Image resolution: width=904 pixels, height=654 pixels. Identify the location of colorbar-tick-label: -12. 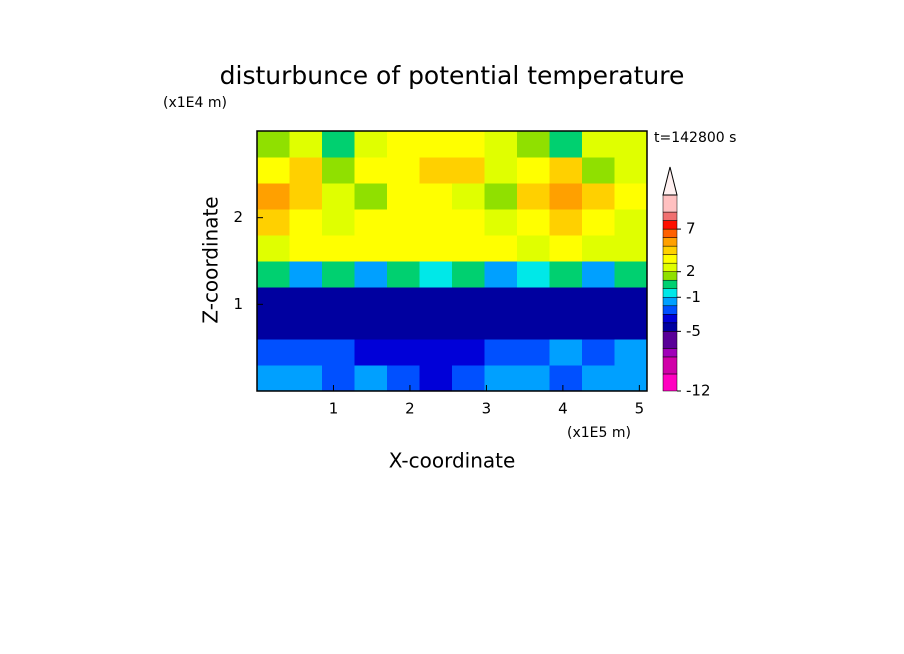
(698, 391).